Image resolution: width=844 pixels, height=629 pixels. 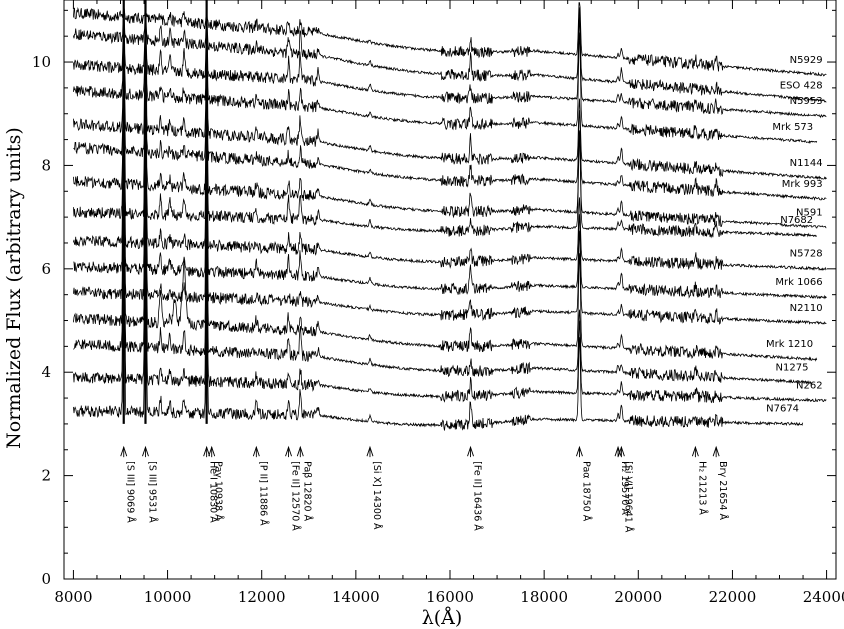 I want to click on series-label: N2110, so click(x=806, y=308).